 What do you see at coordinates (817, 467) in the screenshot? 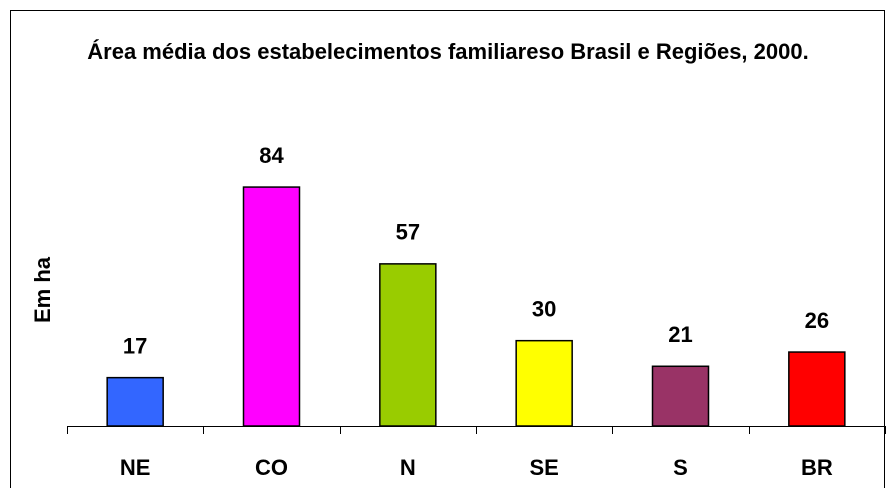
I see `x-tick-label: BR` at bounding box center [817, 467].